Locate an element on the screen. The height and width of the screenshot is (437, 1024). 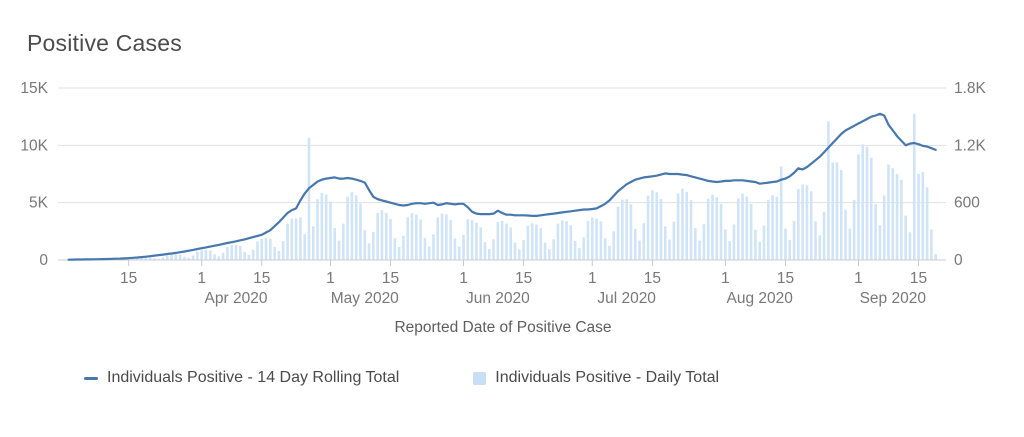
y-axis-right-tick-label: 600 is located at coordinates (967, 203).